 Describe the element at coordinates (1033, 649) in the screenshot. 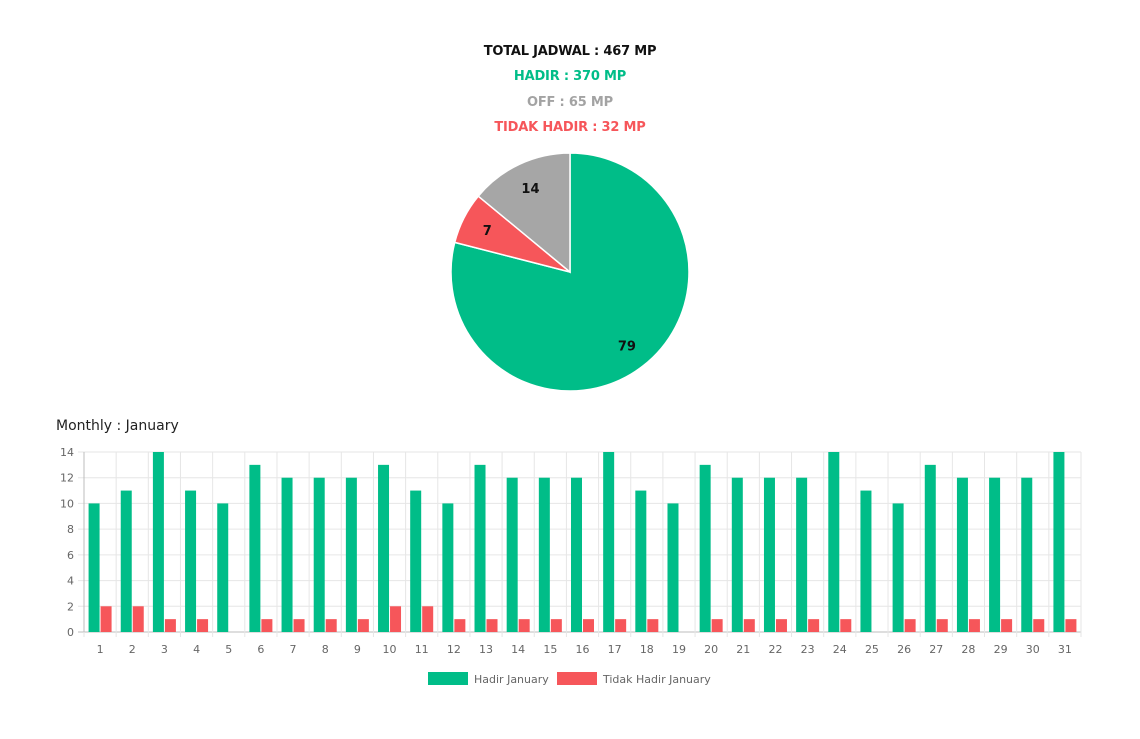

I see `x-tick-label: 30` at that location.